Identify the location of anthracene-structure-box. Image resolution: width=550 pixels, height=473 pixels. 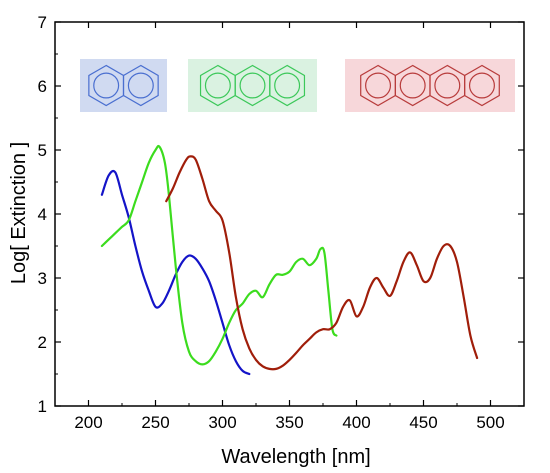
(252, 85).